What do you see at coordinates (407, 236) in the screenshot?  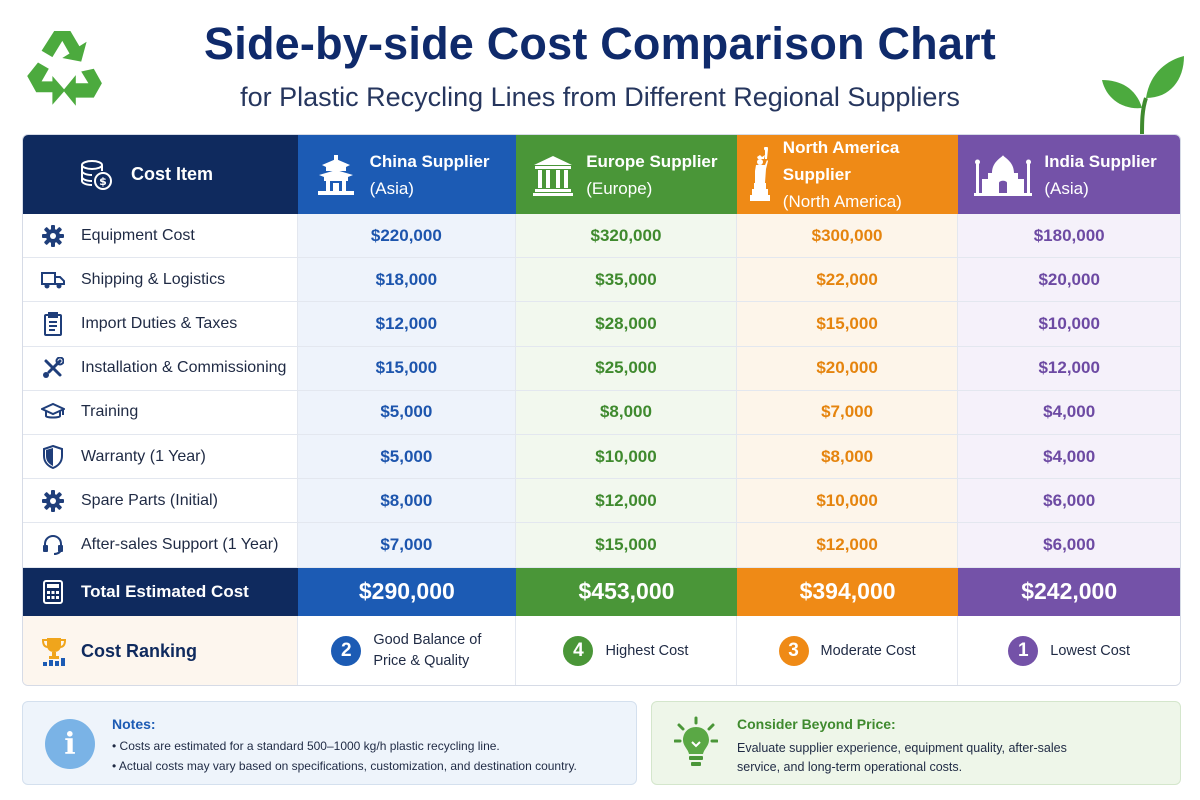 I see `table-cell: $220,000` at bounding box center [407, 236].